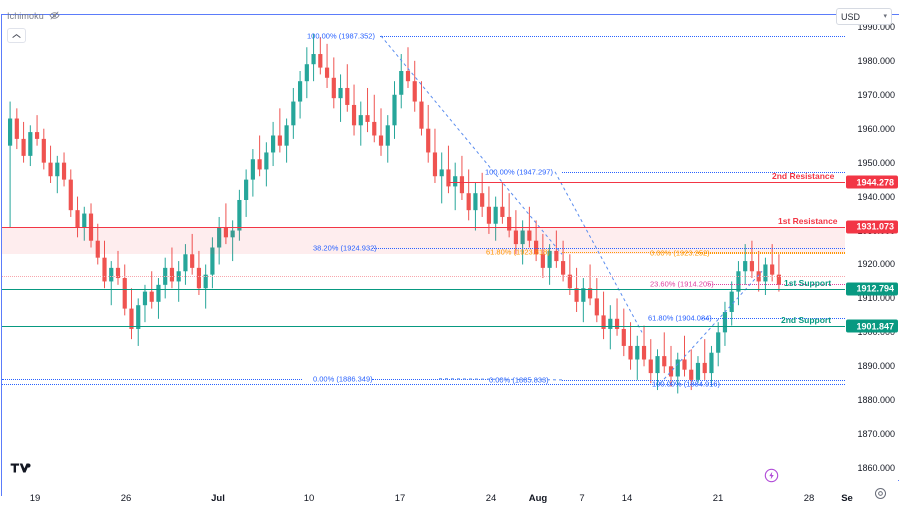  I want to click on fib-label: 100.00% (1947.297), so click(519, 172).